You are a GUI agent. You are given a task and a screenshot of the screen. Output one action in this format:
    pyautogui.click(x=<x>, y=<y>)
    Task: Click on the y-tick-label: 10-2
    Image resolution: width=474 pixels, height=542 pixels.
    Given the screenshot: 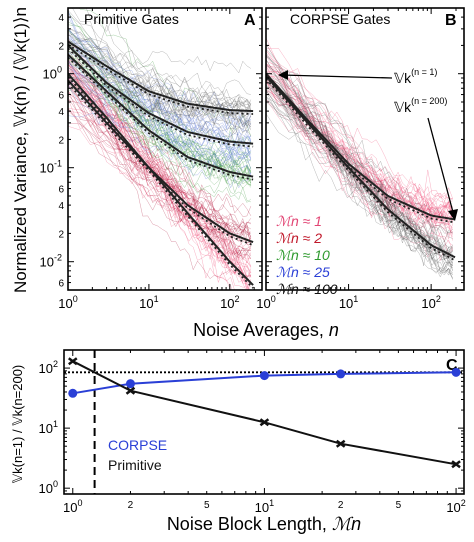 What is the action you would take?
    pyautogui.click(x=51, y=261)
    